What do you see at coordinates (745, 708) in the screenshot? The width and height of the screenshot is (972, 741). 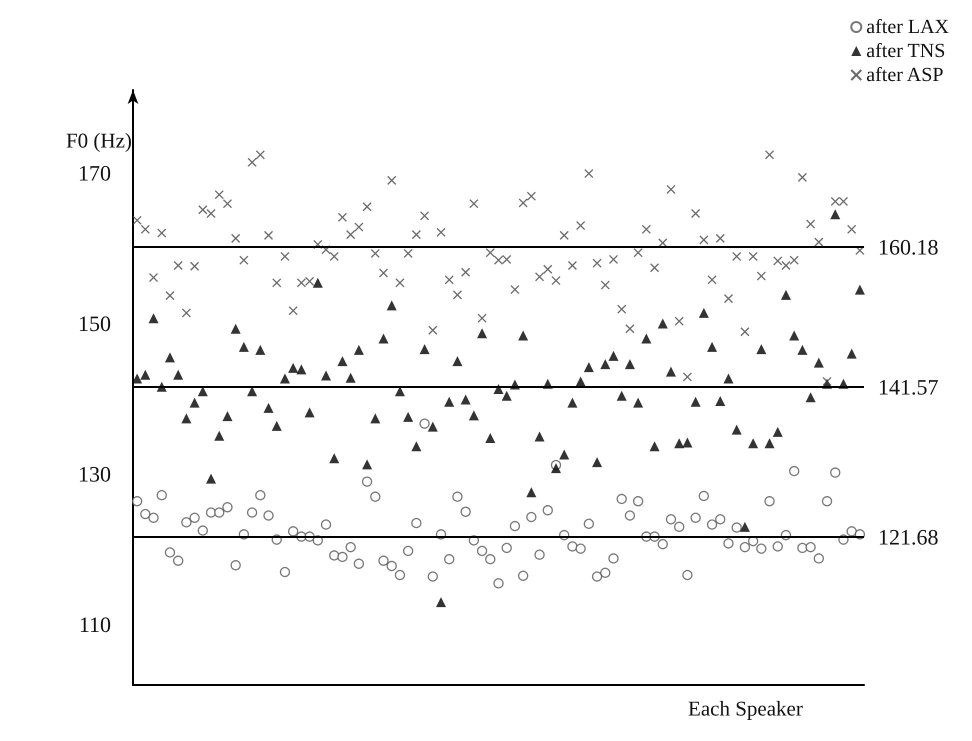 I see `x-axis-title: Each Speaker` at bounding box center [745, 708].